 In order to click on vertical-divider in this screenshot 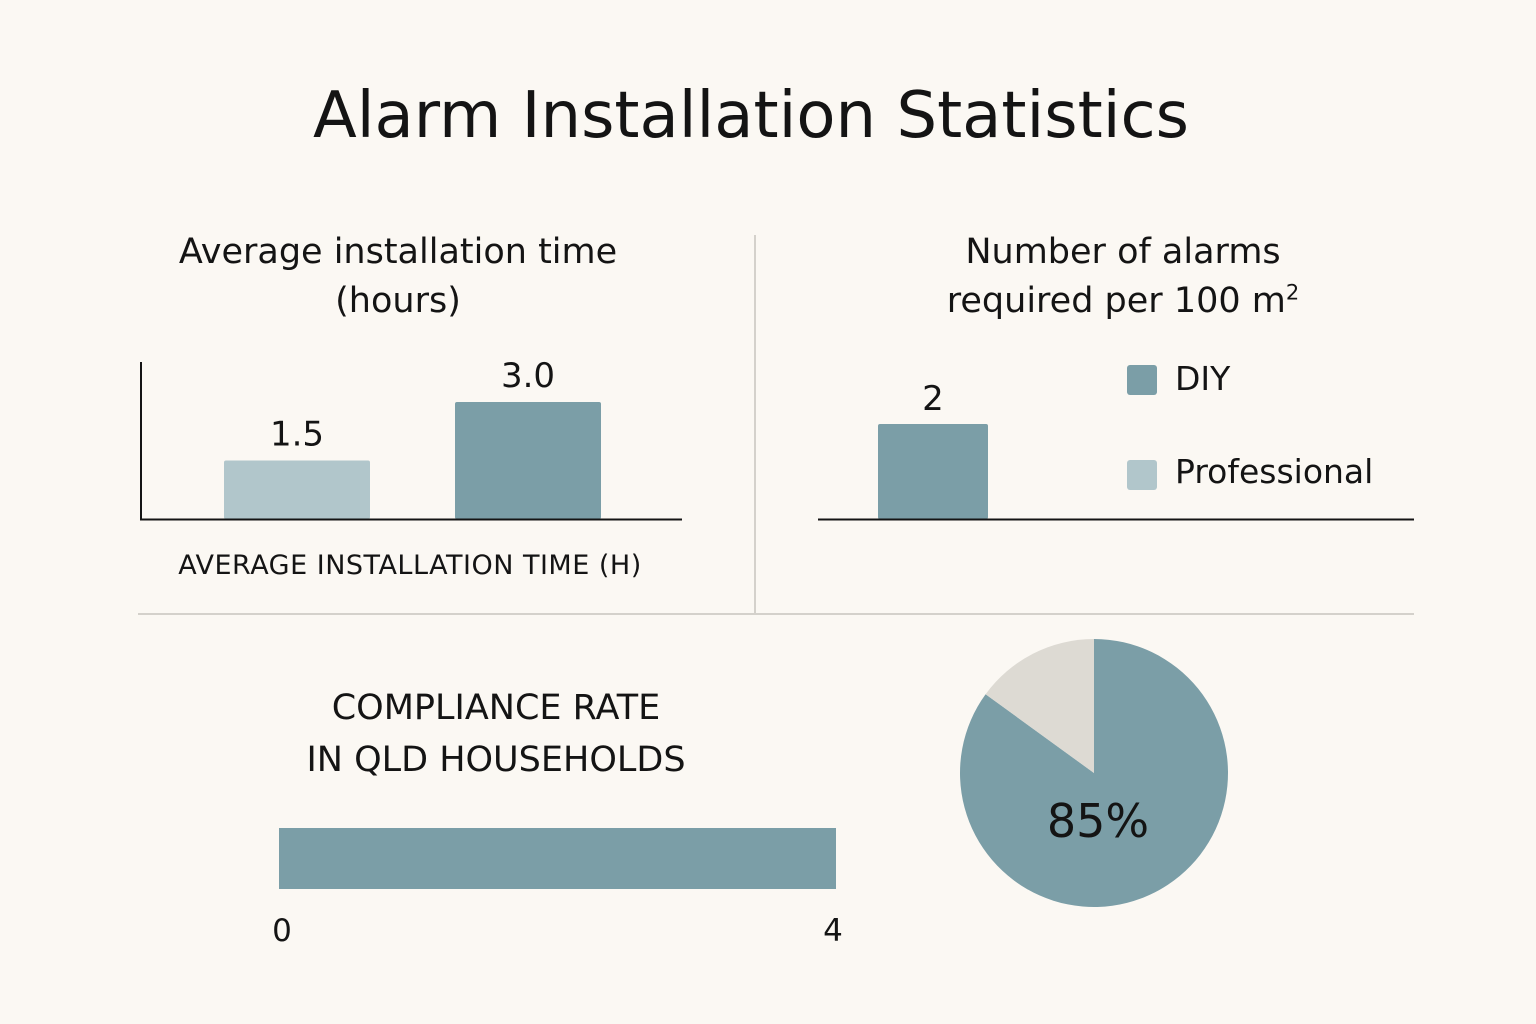, I will do `click(755, 424)`.